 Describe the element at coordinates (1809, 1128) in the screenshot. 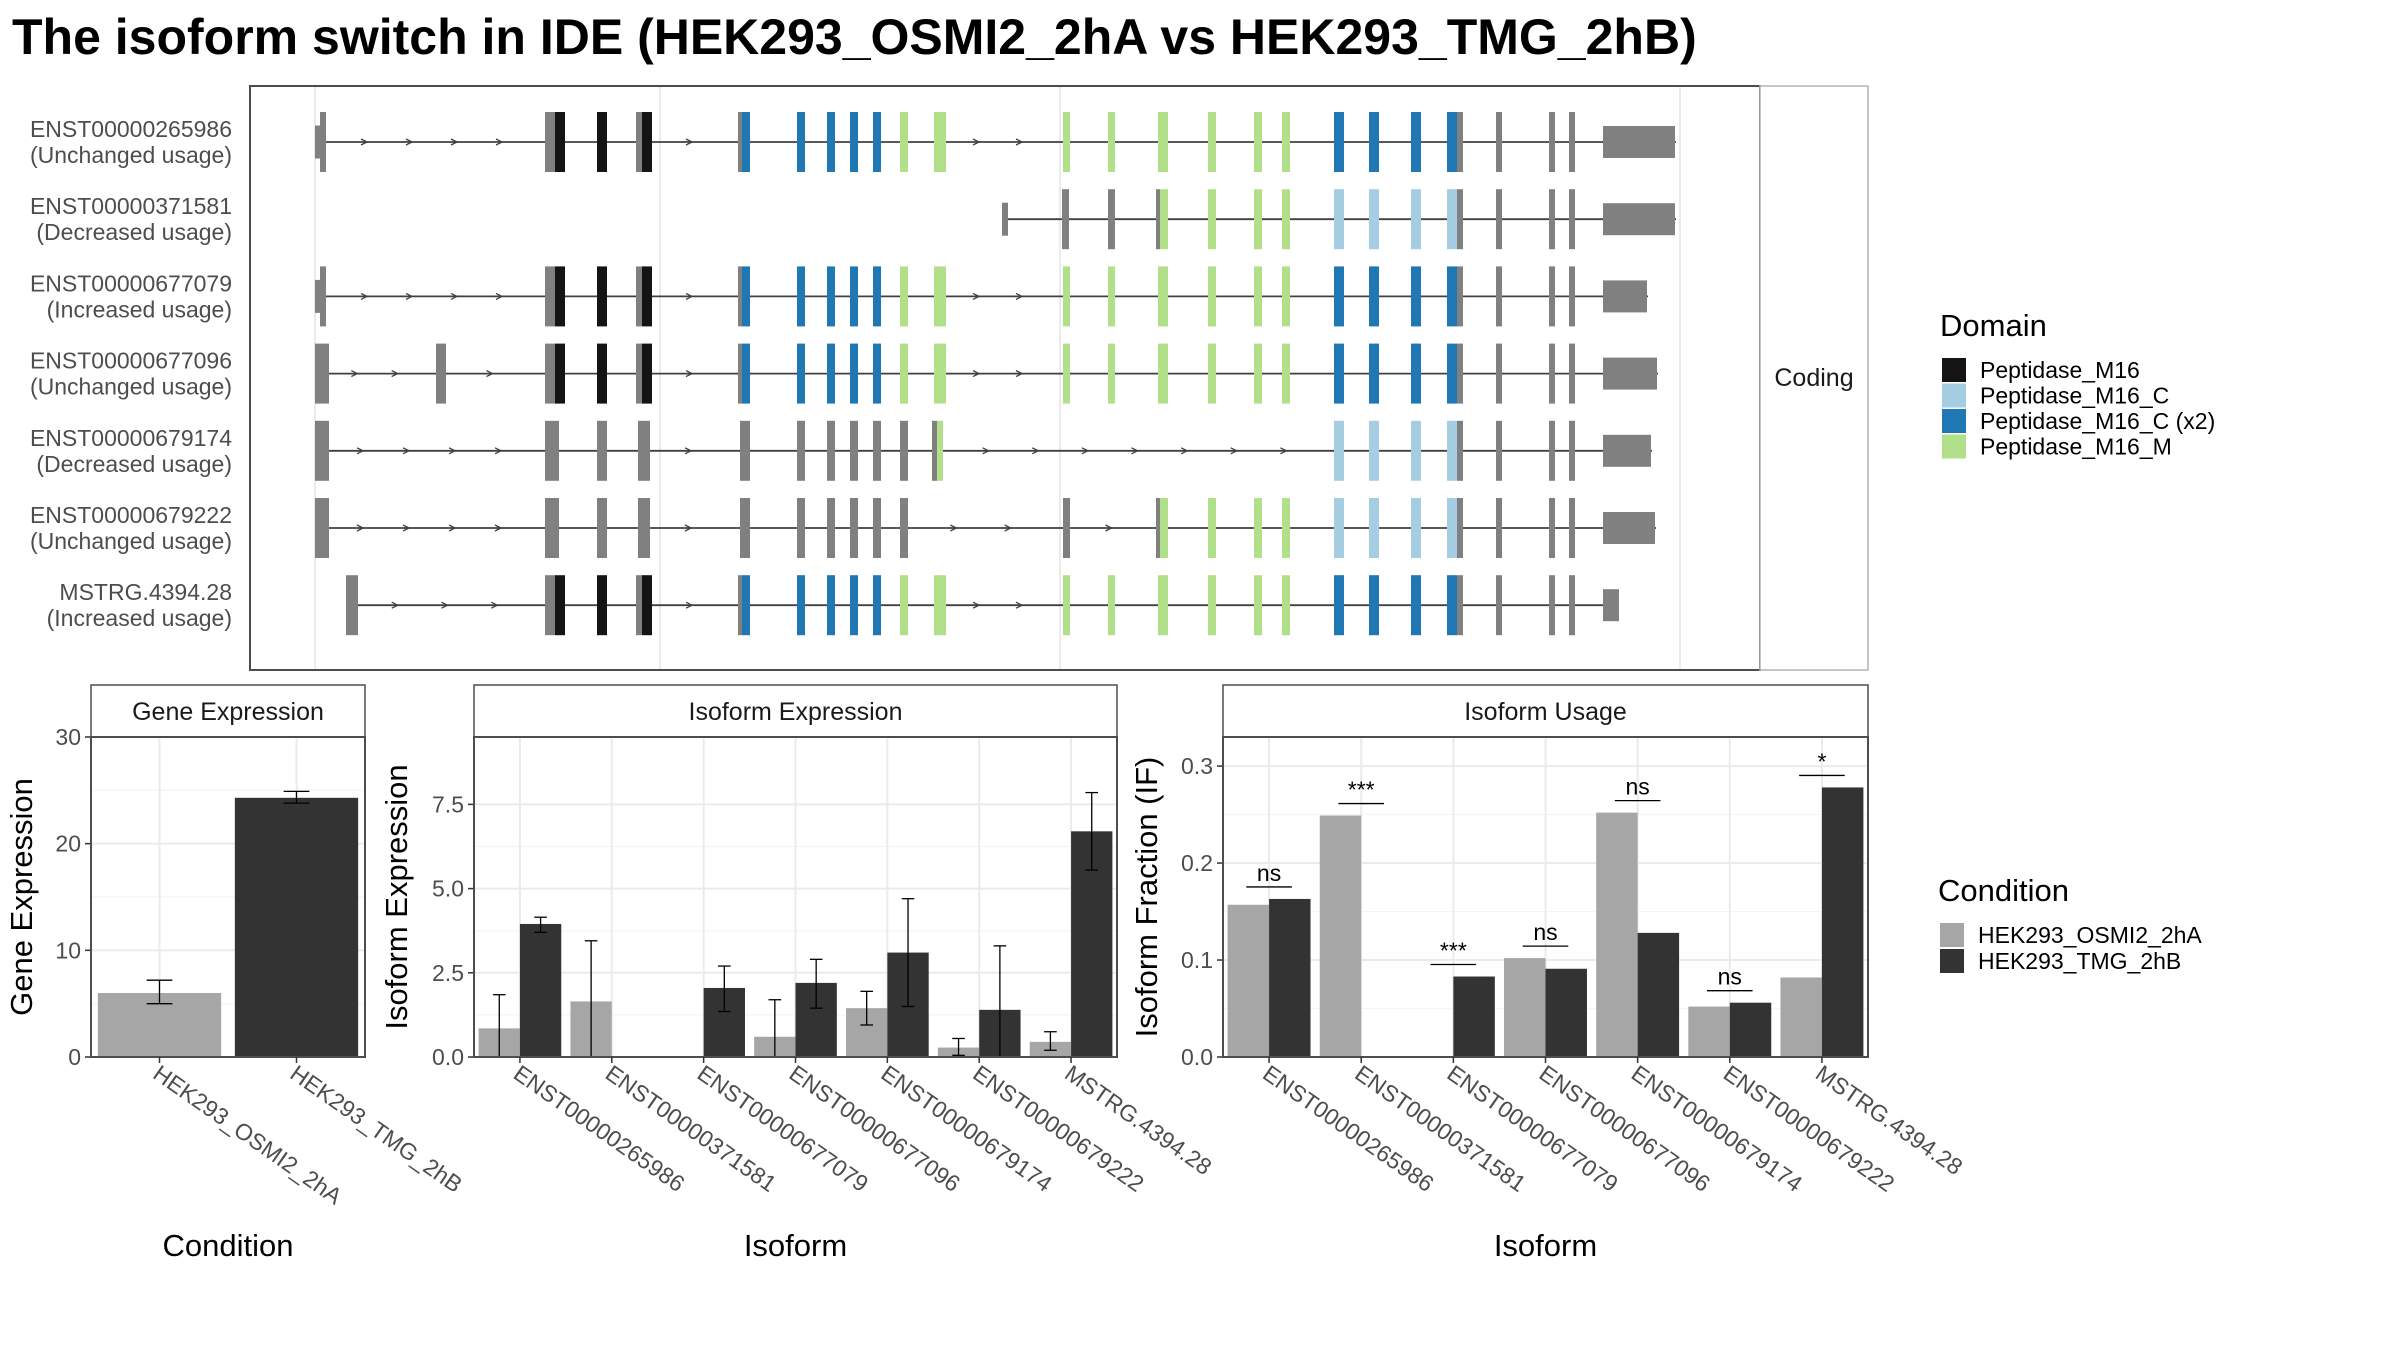

I see `x-tick-label: ENST00000679222` at that location.